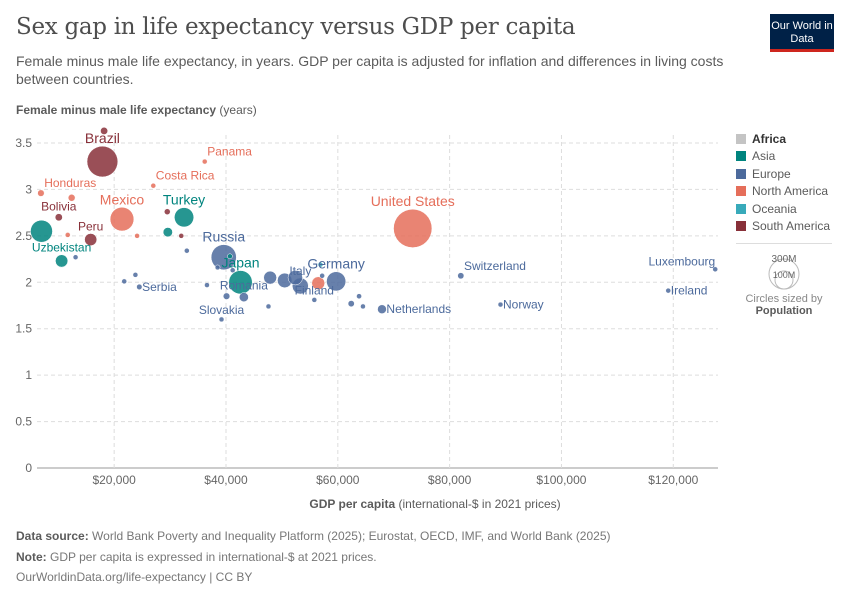  What do you see at coordinates (41, 193) in the screenshot?
I see `data-point-honduras` at bounding box center [41, 193].